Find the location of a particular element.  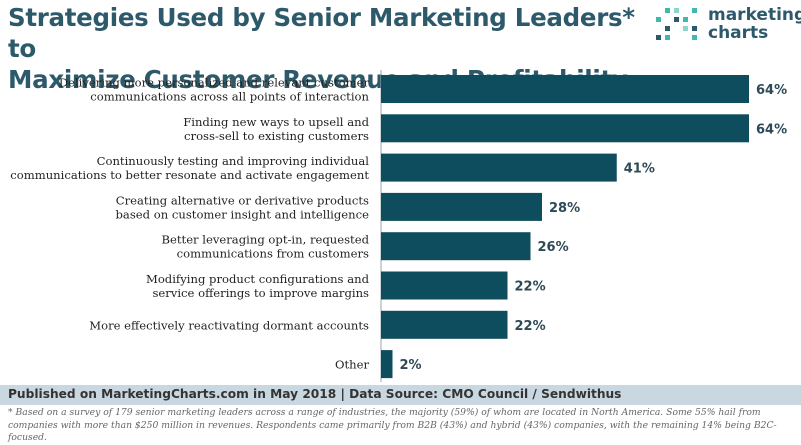

category-label: Finding new ways to upsell and is located at coordinates (276, 122).